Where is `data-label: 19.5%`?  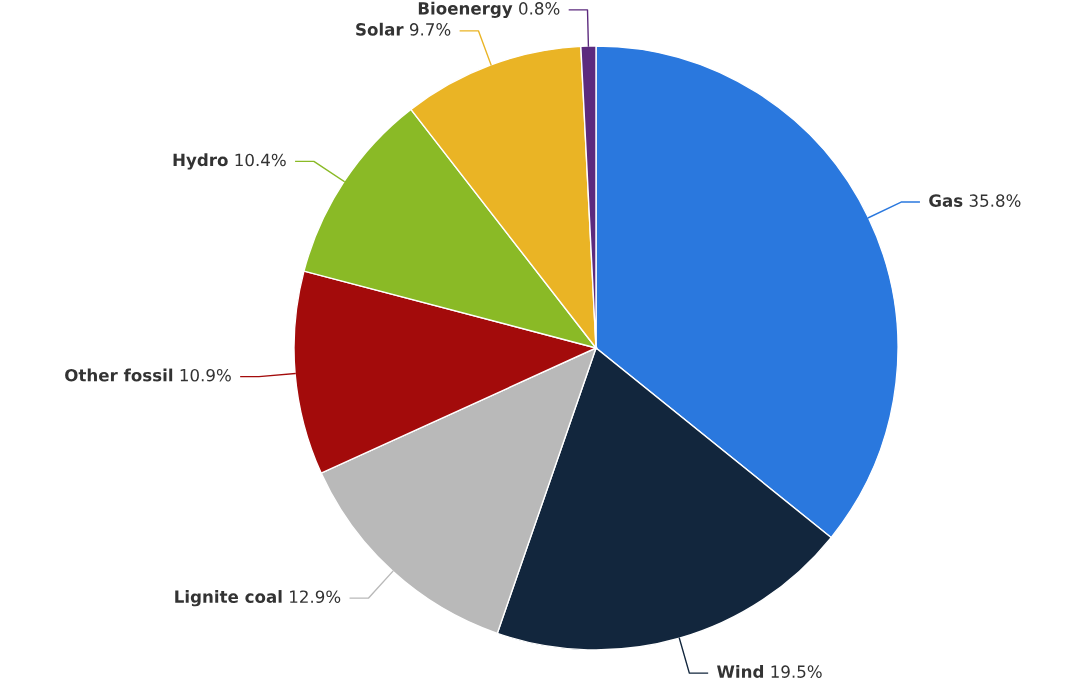 data-label: 19.5% is located at coordinates (796, 671).